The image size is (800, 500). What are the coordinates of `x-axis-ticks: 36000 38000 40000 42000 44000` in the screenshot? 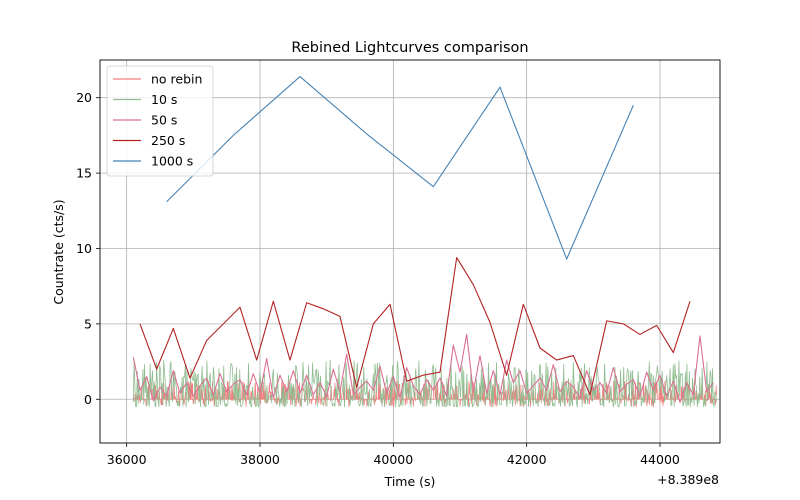 It's located at (393, 455).